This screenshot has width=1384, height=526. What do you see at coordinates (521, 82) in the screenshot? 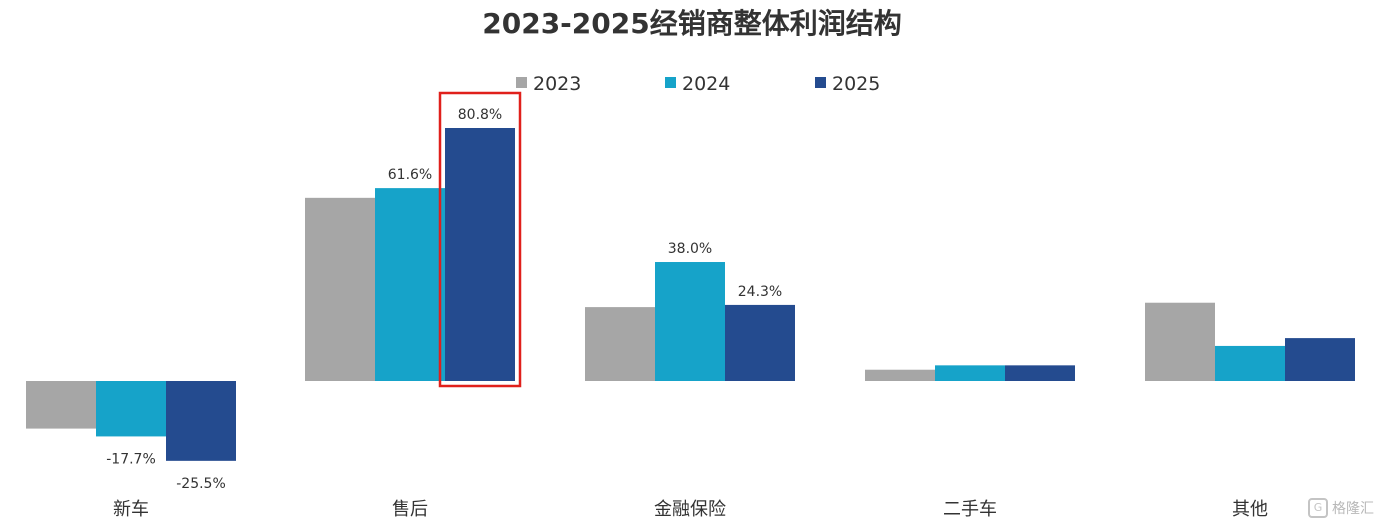
I see `legend-swatch-2023` at bounding box center [521, 82].